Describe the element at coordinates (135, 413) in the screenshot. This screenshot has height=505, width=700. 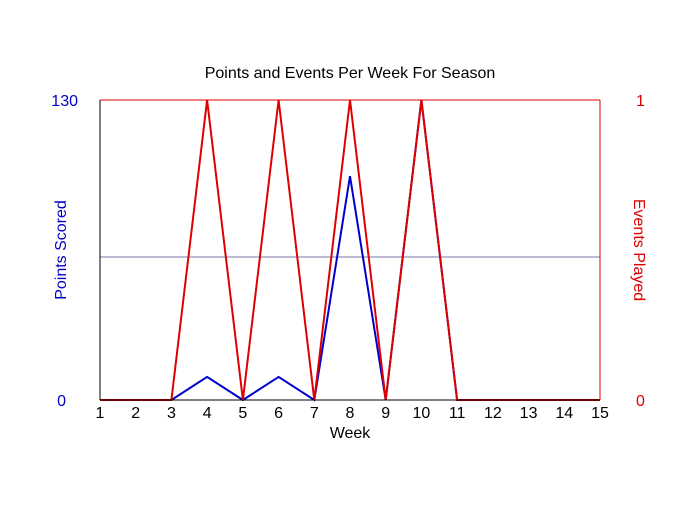
I see `x-tick-label: 2` at that location.